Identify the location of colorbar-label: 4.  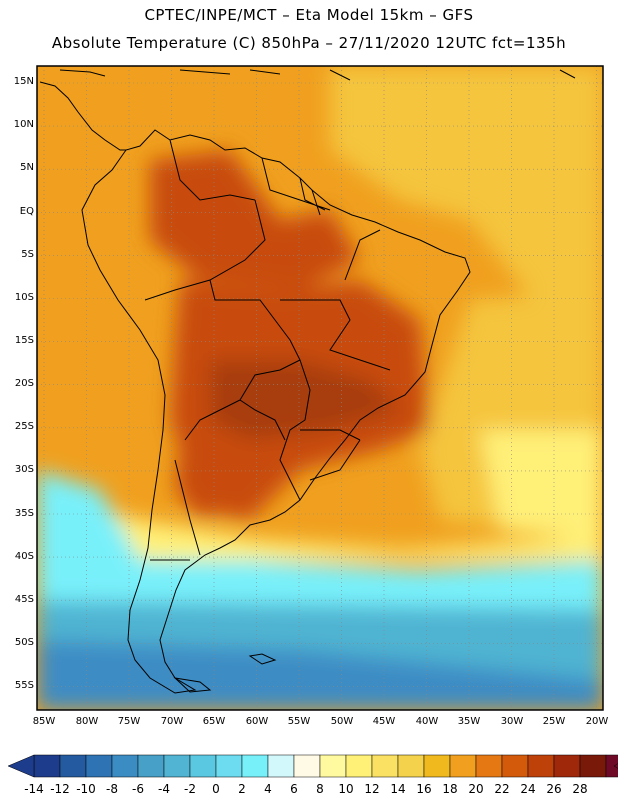
(268, 789).